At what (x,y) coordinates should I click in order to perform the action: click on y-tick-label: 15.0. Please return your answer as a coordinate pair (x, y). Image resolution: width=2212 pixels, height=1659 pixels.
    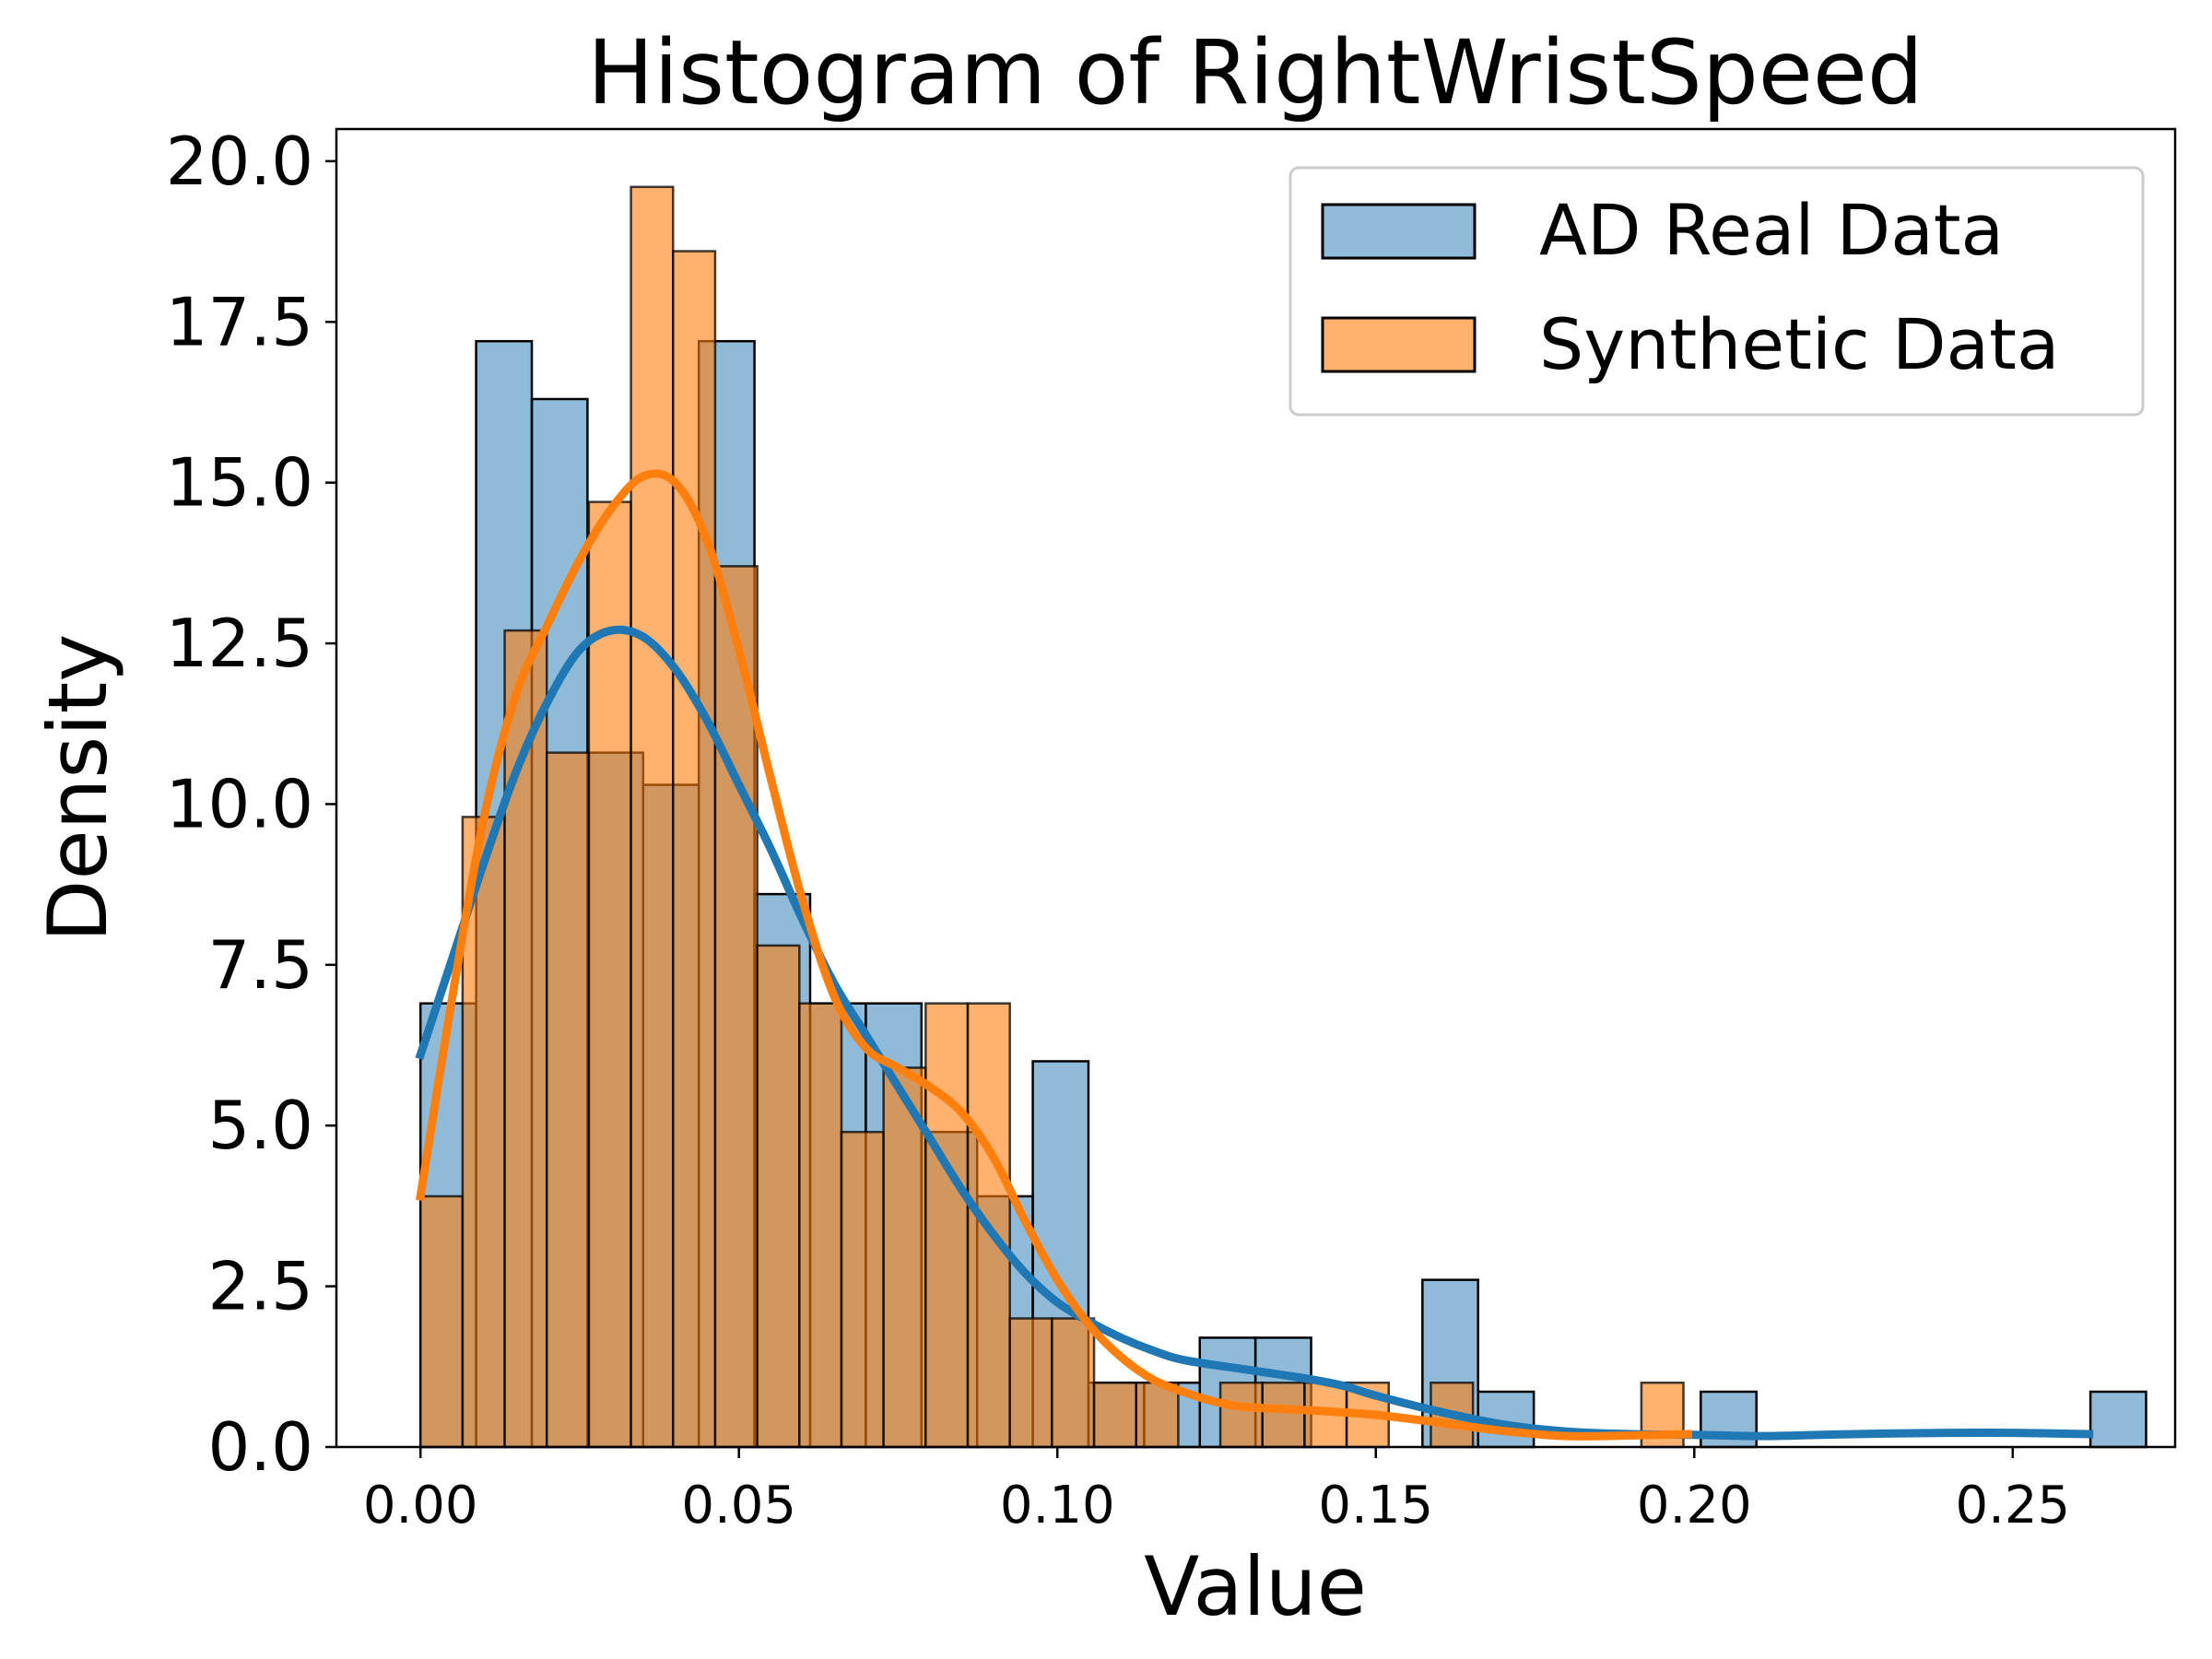
    Looking at the image, I should click on (239, 483).